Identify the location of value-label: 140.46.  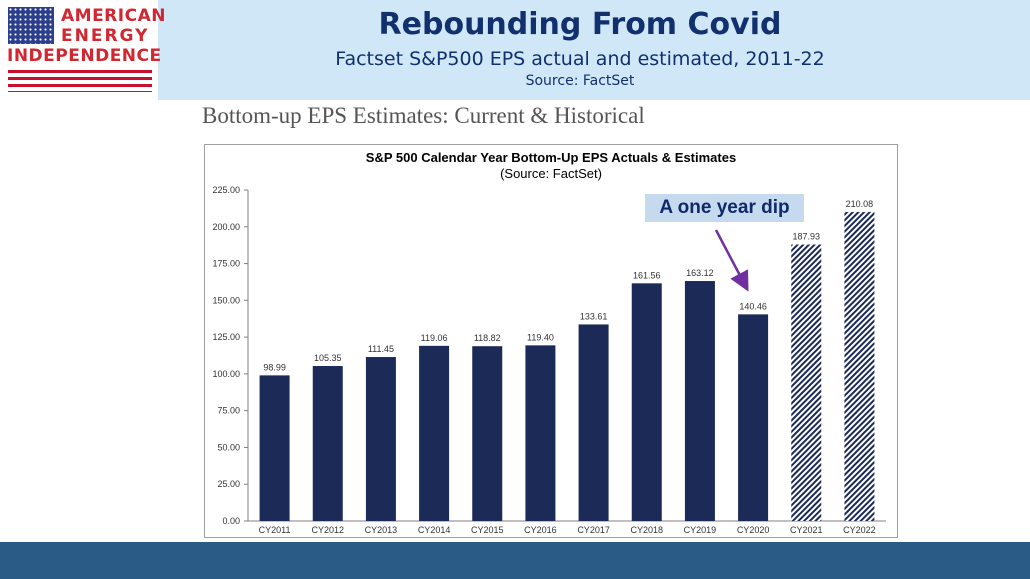
(753, 306).